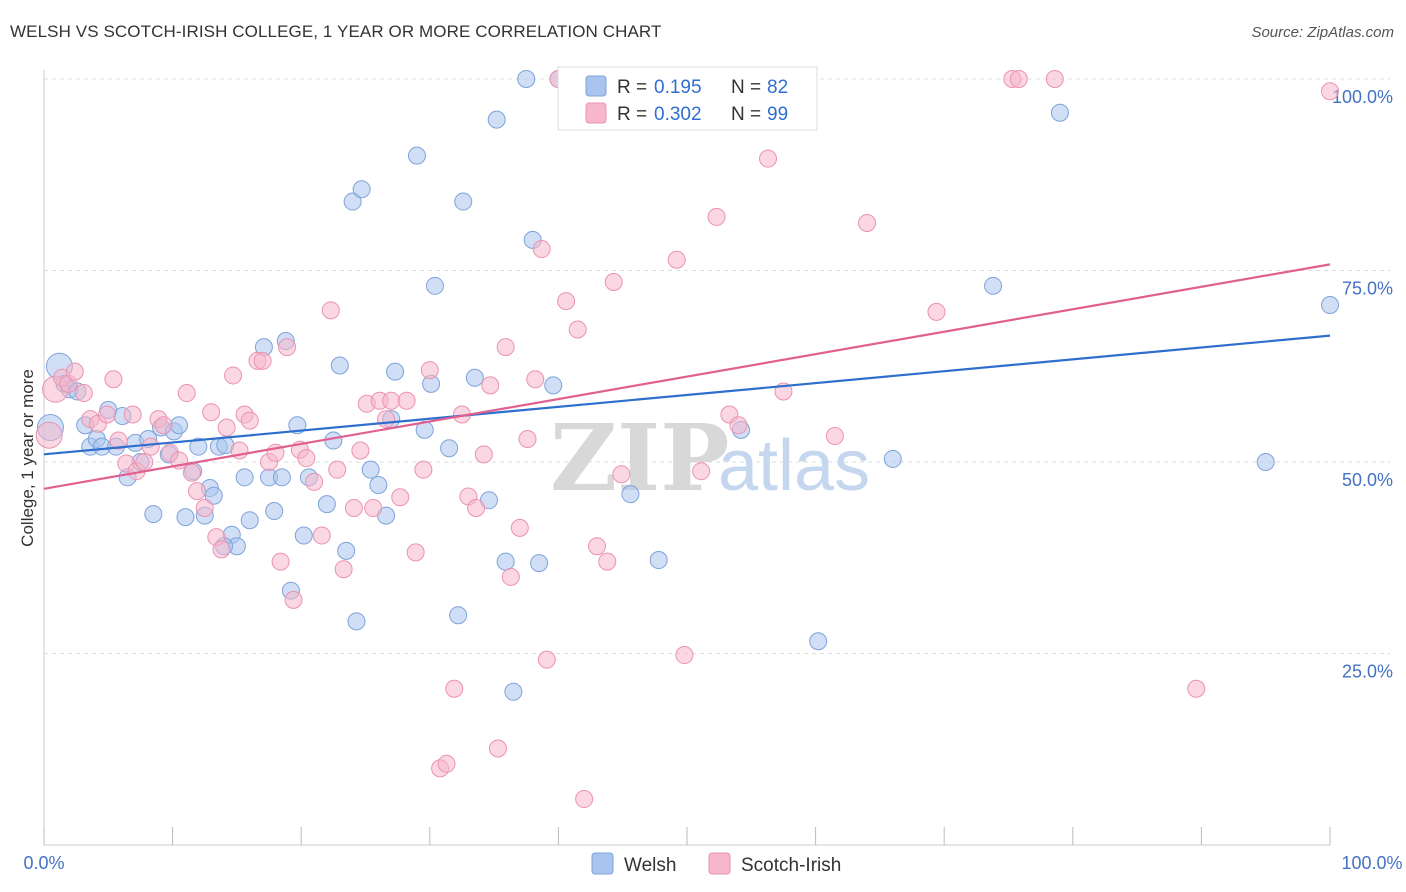  Describe the element at coordinates (596, 113) in the screenshot. I see `scotch-legend-swatch` at that location.